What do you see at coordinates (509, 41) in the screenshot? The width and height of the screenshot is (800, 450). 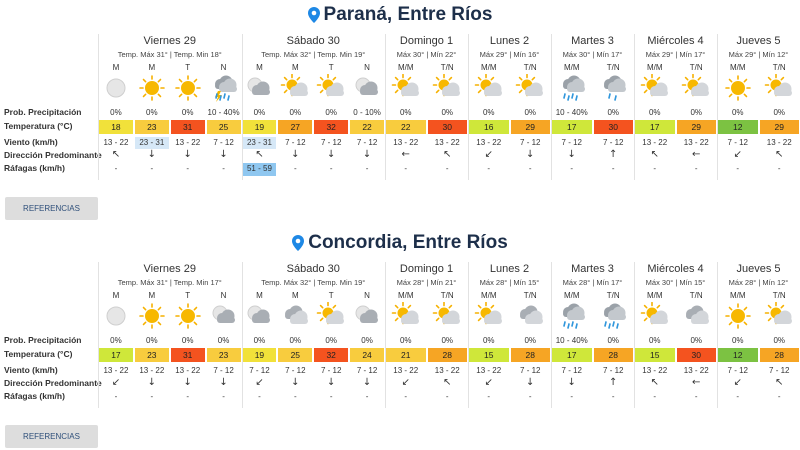 I see `day-name: Lunes 2` at bounding box center [509, 41].